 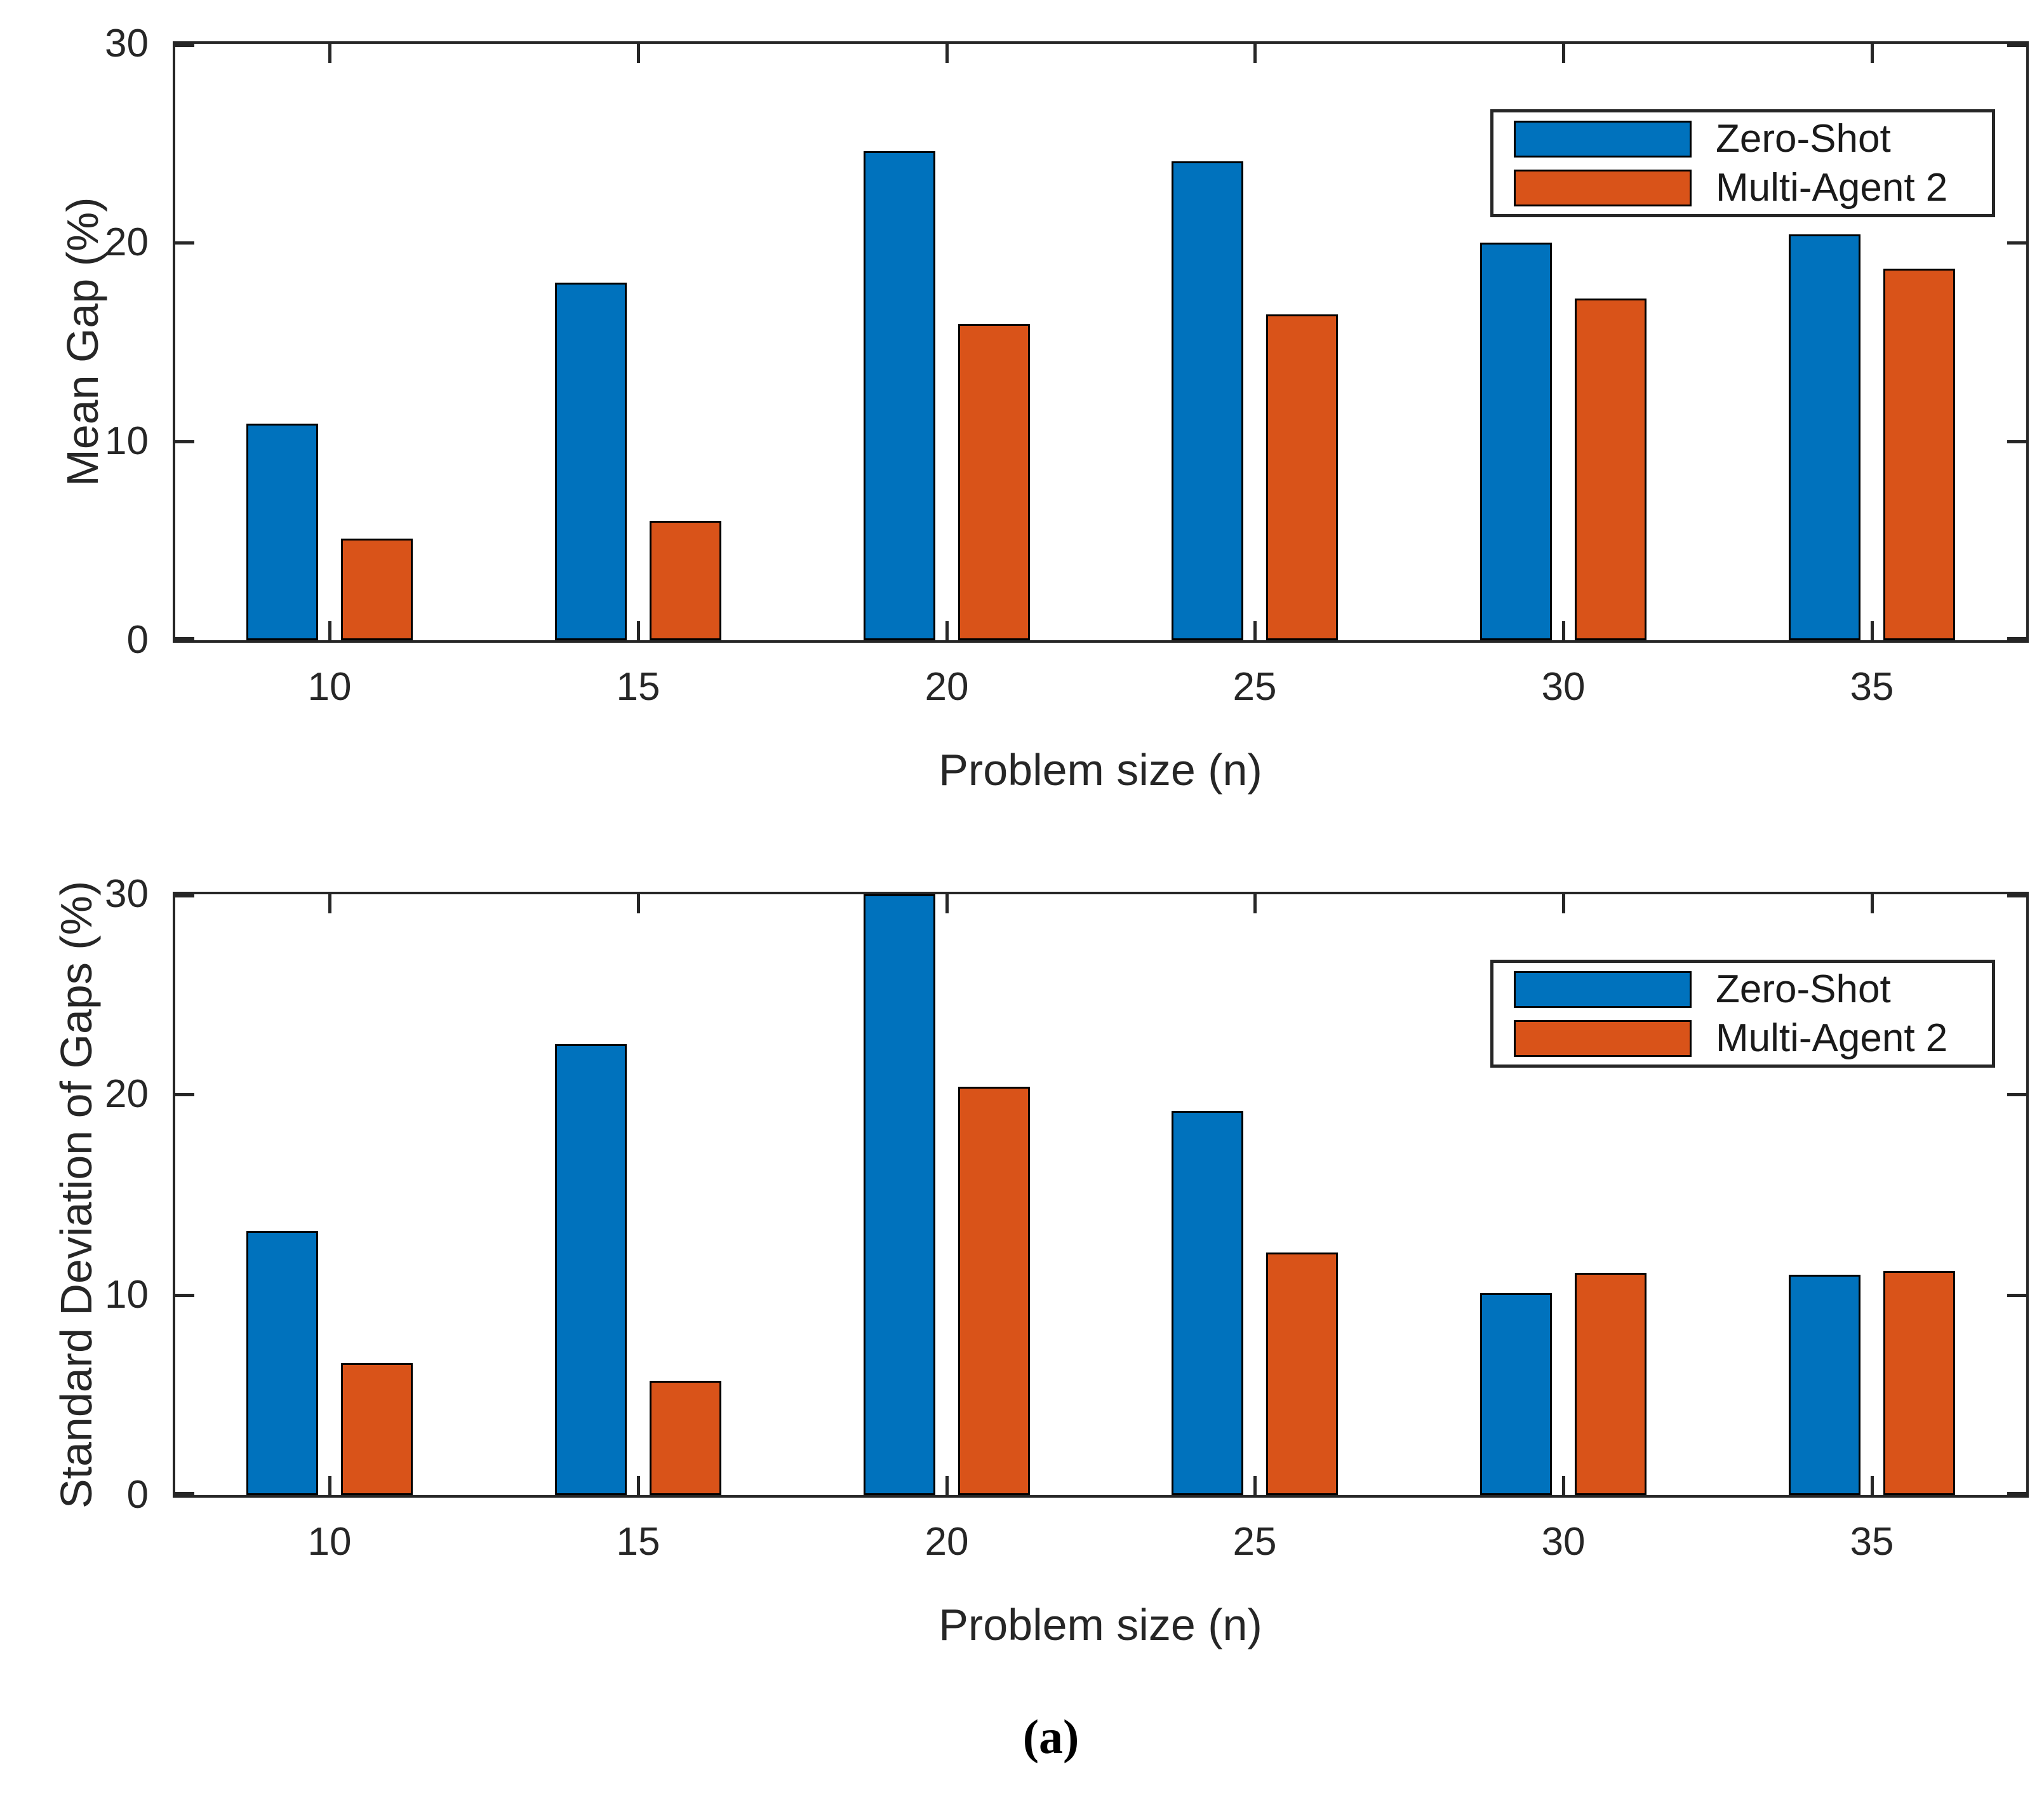 I want to click on x-axis-label-top: Problem size (n), so click(x=1101, y=770).